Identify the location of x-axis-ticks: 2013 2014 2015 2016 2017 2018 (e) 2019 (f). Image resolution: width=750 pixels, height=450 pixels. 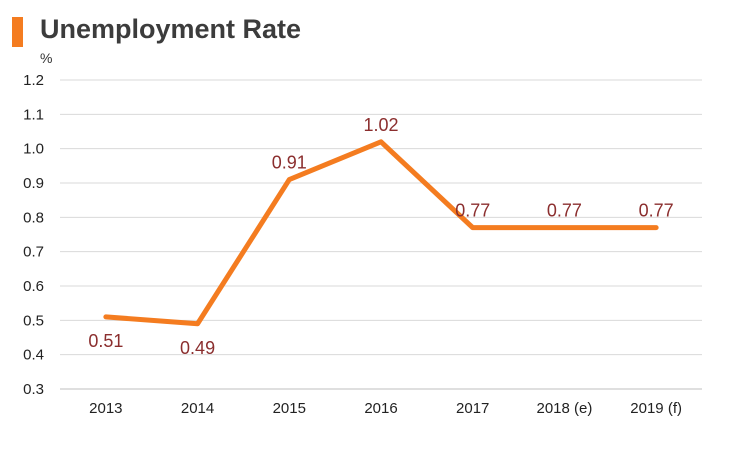
(385, 408).